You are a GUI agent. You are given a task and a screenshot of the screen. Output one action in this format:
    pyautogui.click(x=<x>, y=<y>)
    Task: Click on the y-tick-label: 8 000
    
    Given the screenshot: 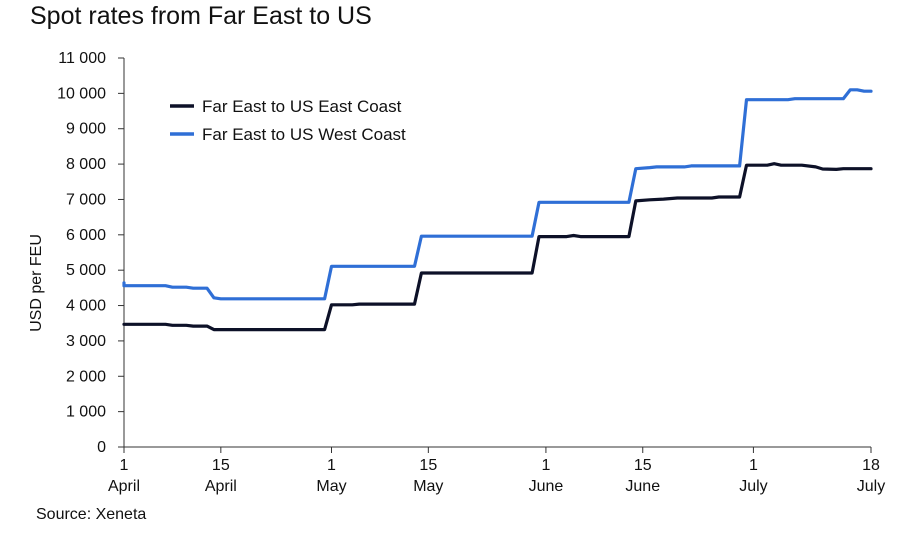 What is the action you would take?
    pyautogui.click(x=86, y=164)
    